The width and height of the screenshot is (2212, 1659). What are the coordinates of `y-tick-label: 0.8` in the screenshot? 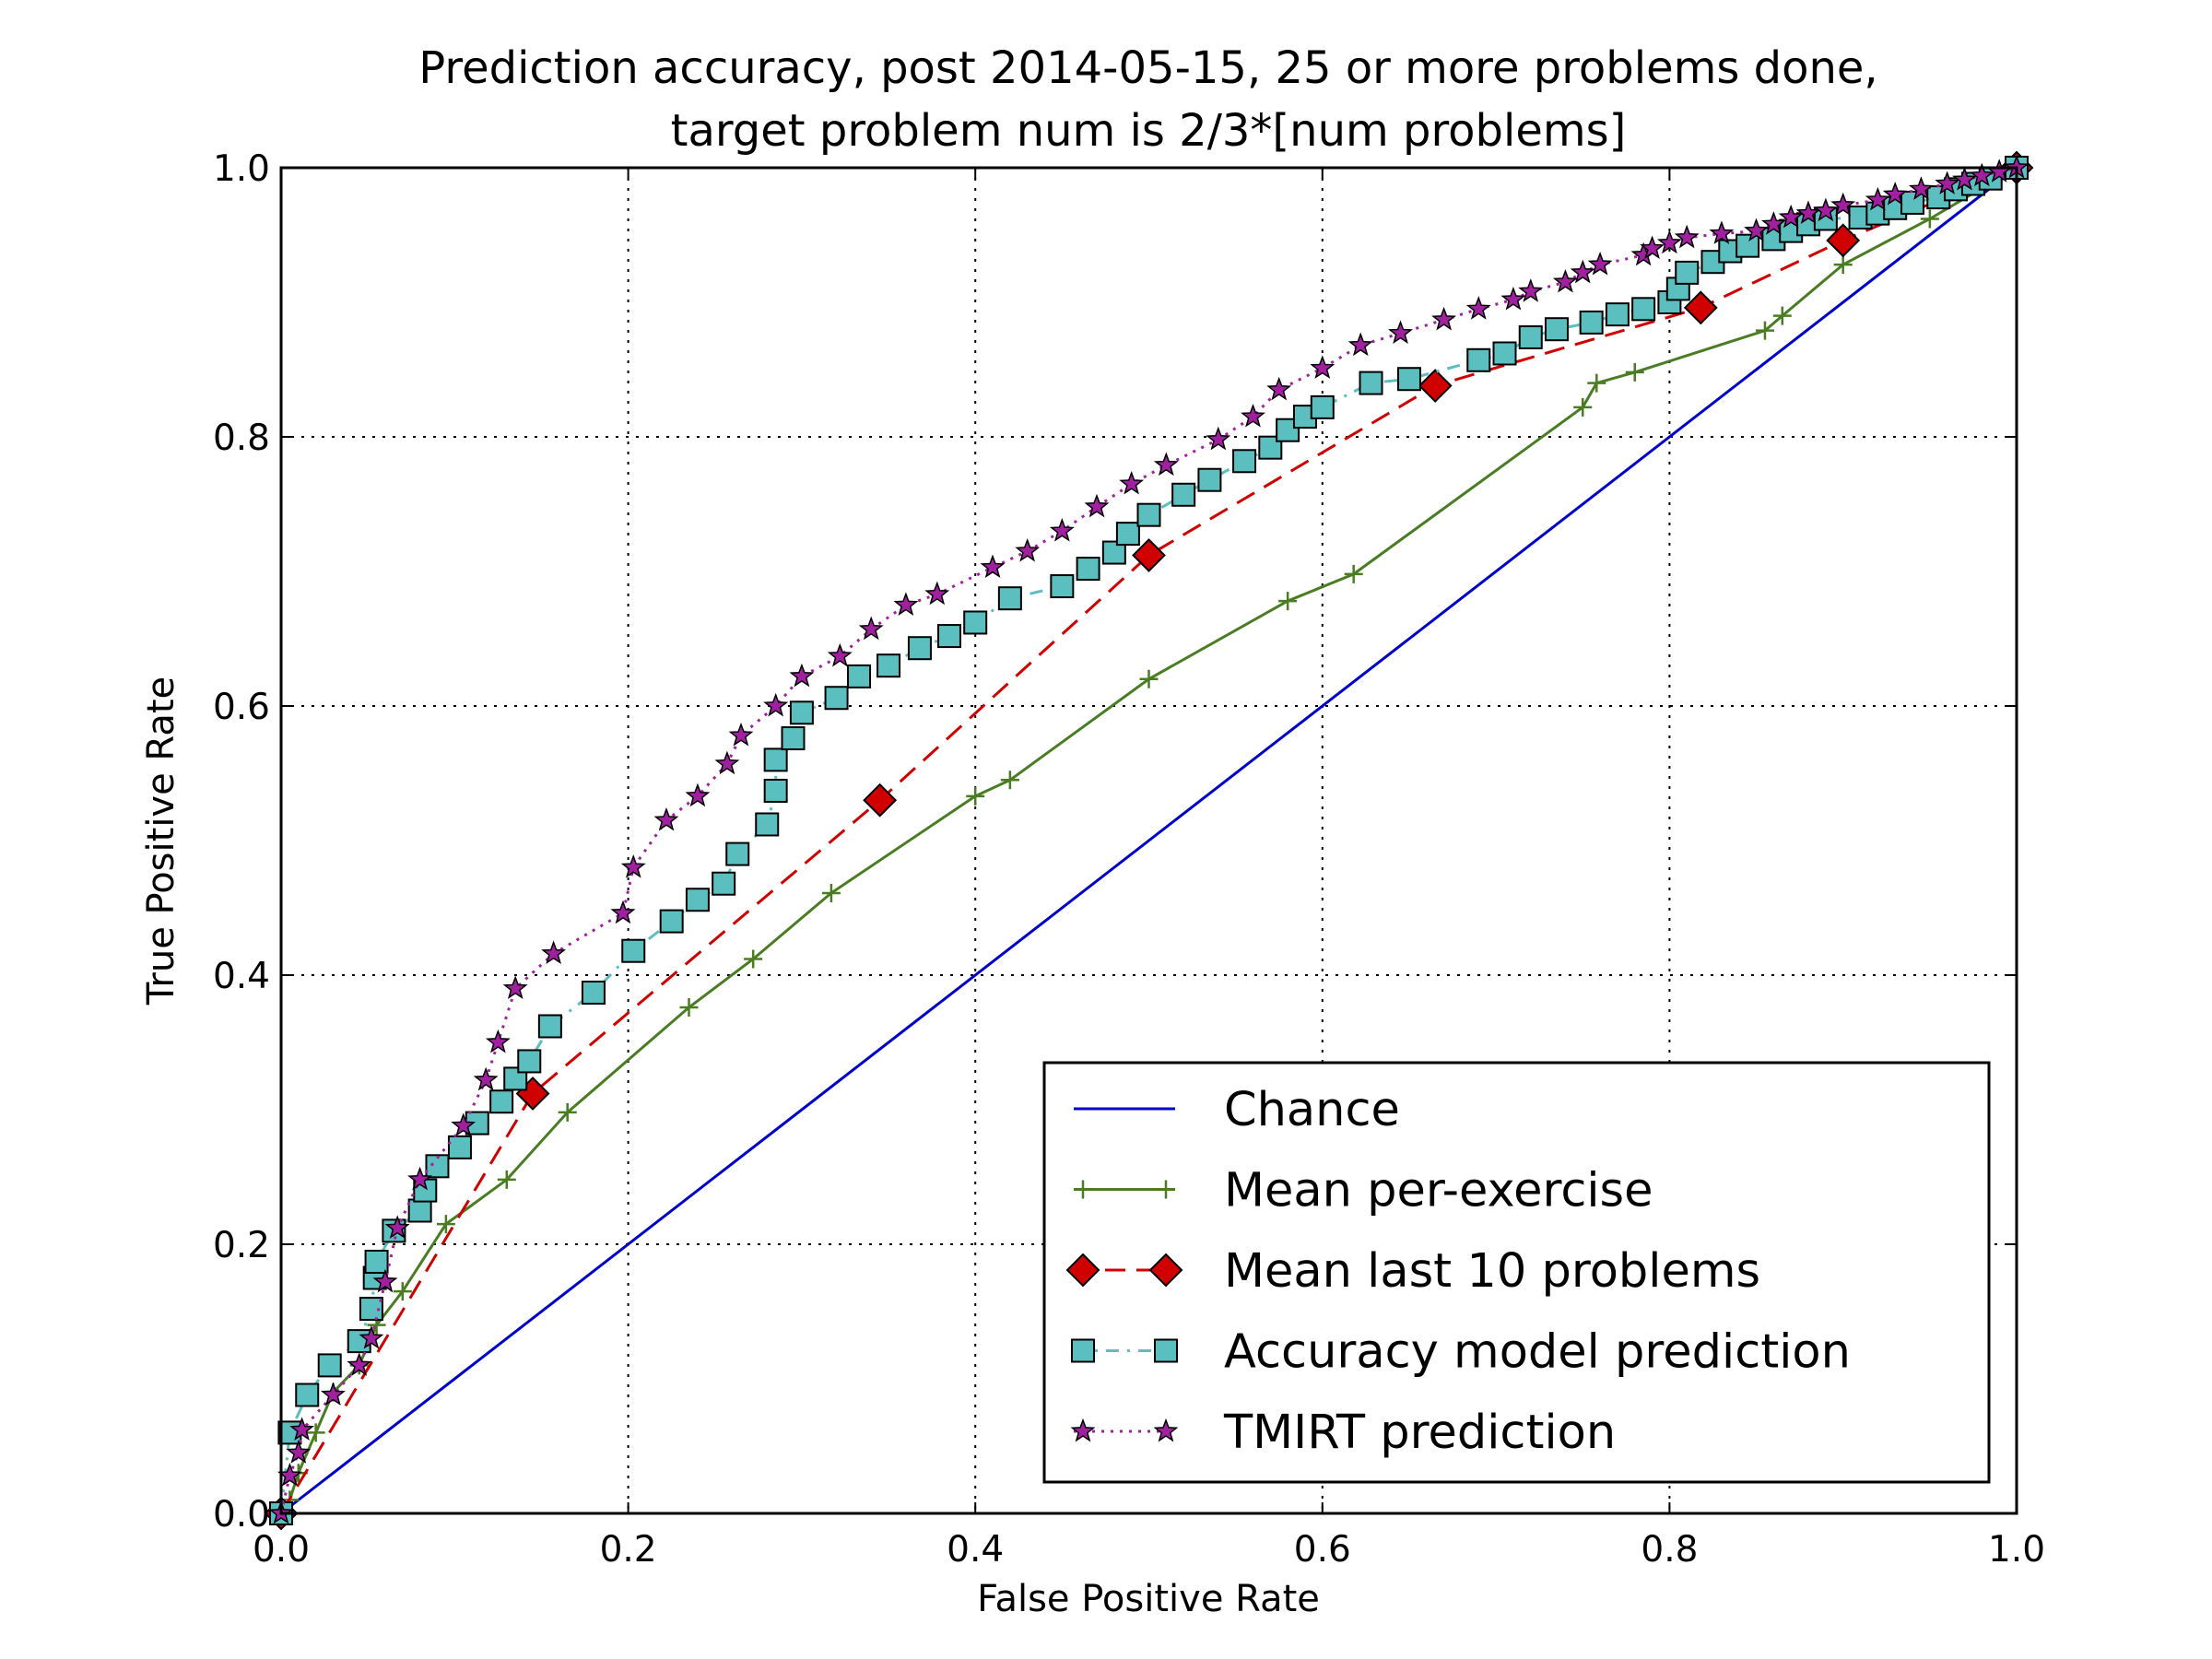 It's located at (241, 438).